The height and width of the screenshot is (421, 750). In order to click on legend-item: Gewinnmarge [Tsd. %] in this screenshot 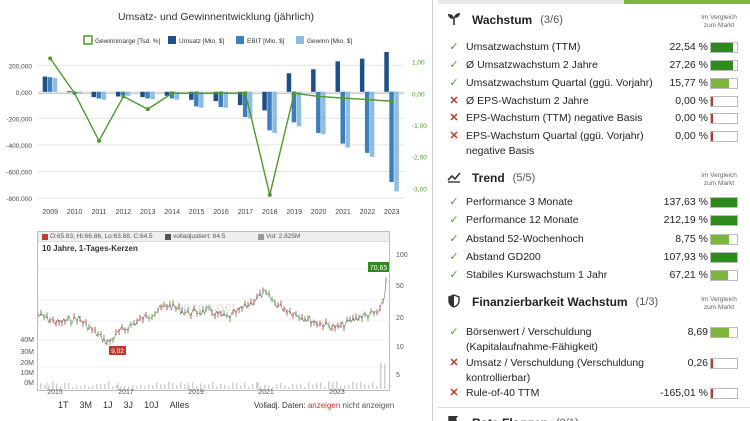, I will do `click(122, 40)`.